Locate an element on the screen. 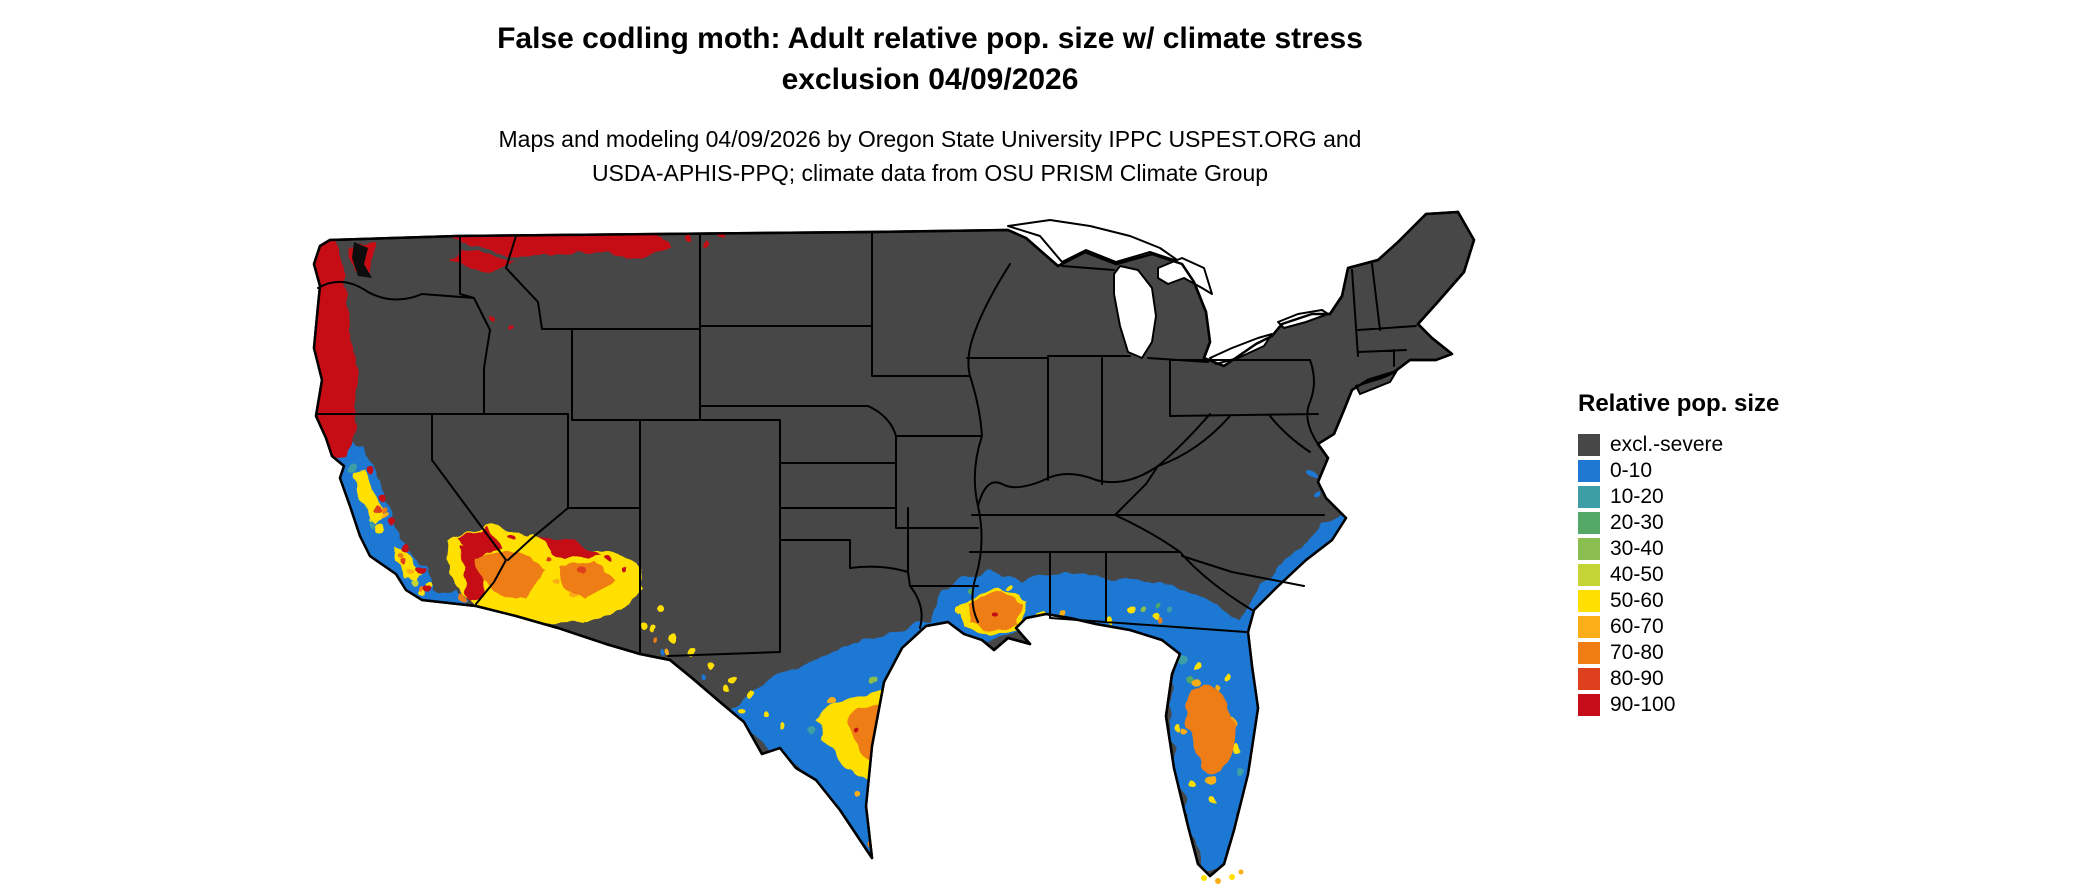 This screenshot has height=892, width=2100. legend-label: excl.-severe is located at coordinates (1667, 444).